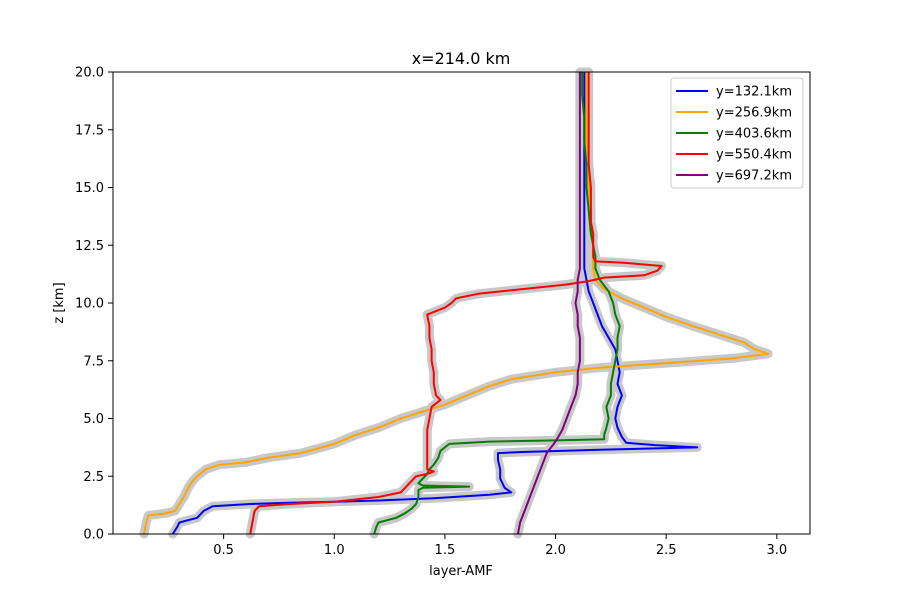 This screenshot has height=600, width=900. I want to click on y-tick-label: 7.5, so click(93, 361).